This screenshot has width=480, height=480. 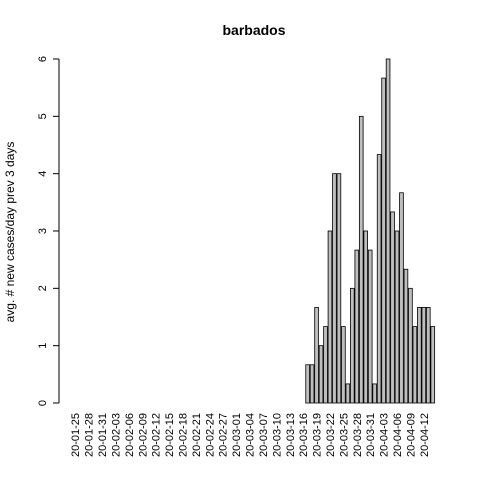 I want to click on x-tick-label-20-01-31: 20-01-31, so click(x=103, y=435).